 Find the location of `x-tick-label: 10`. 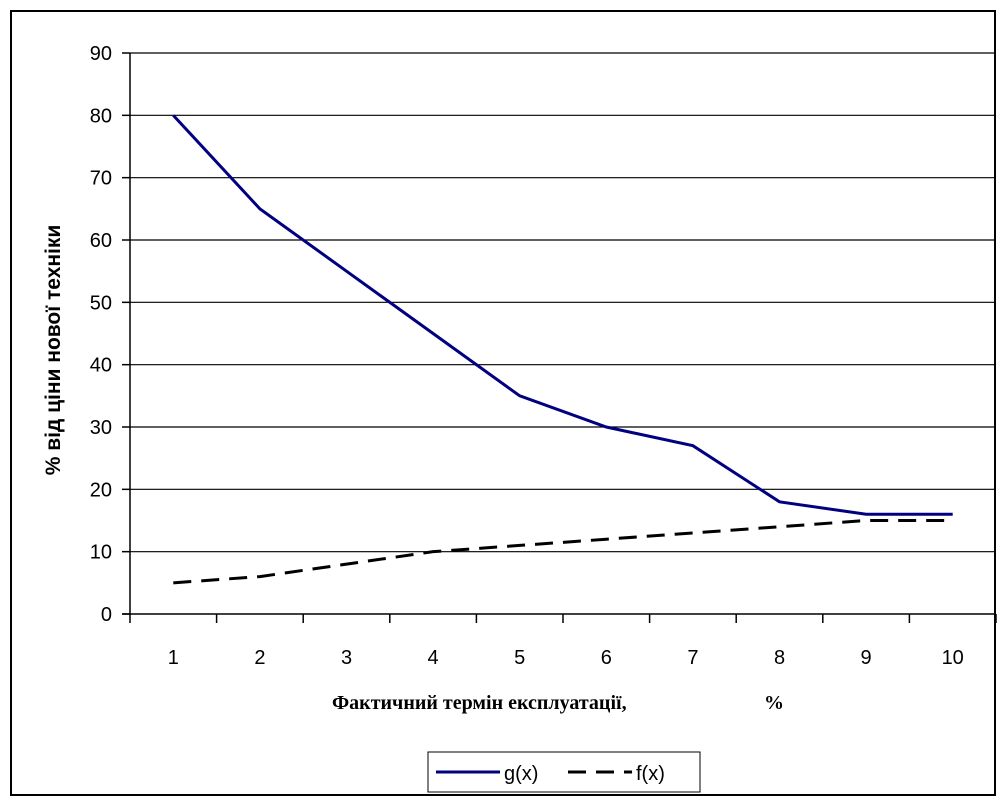

x-tick-label: 10 is located at coordinates (953, 658).